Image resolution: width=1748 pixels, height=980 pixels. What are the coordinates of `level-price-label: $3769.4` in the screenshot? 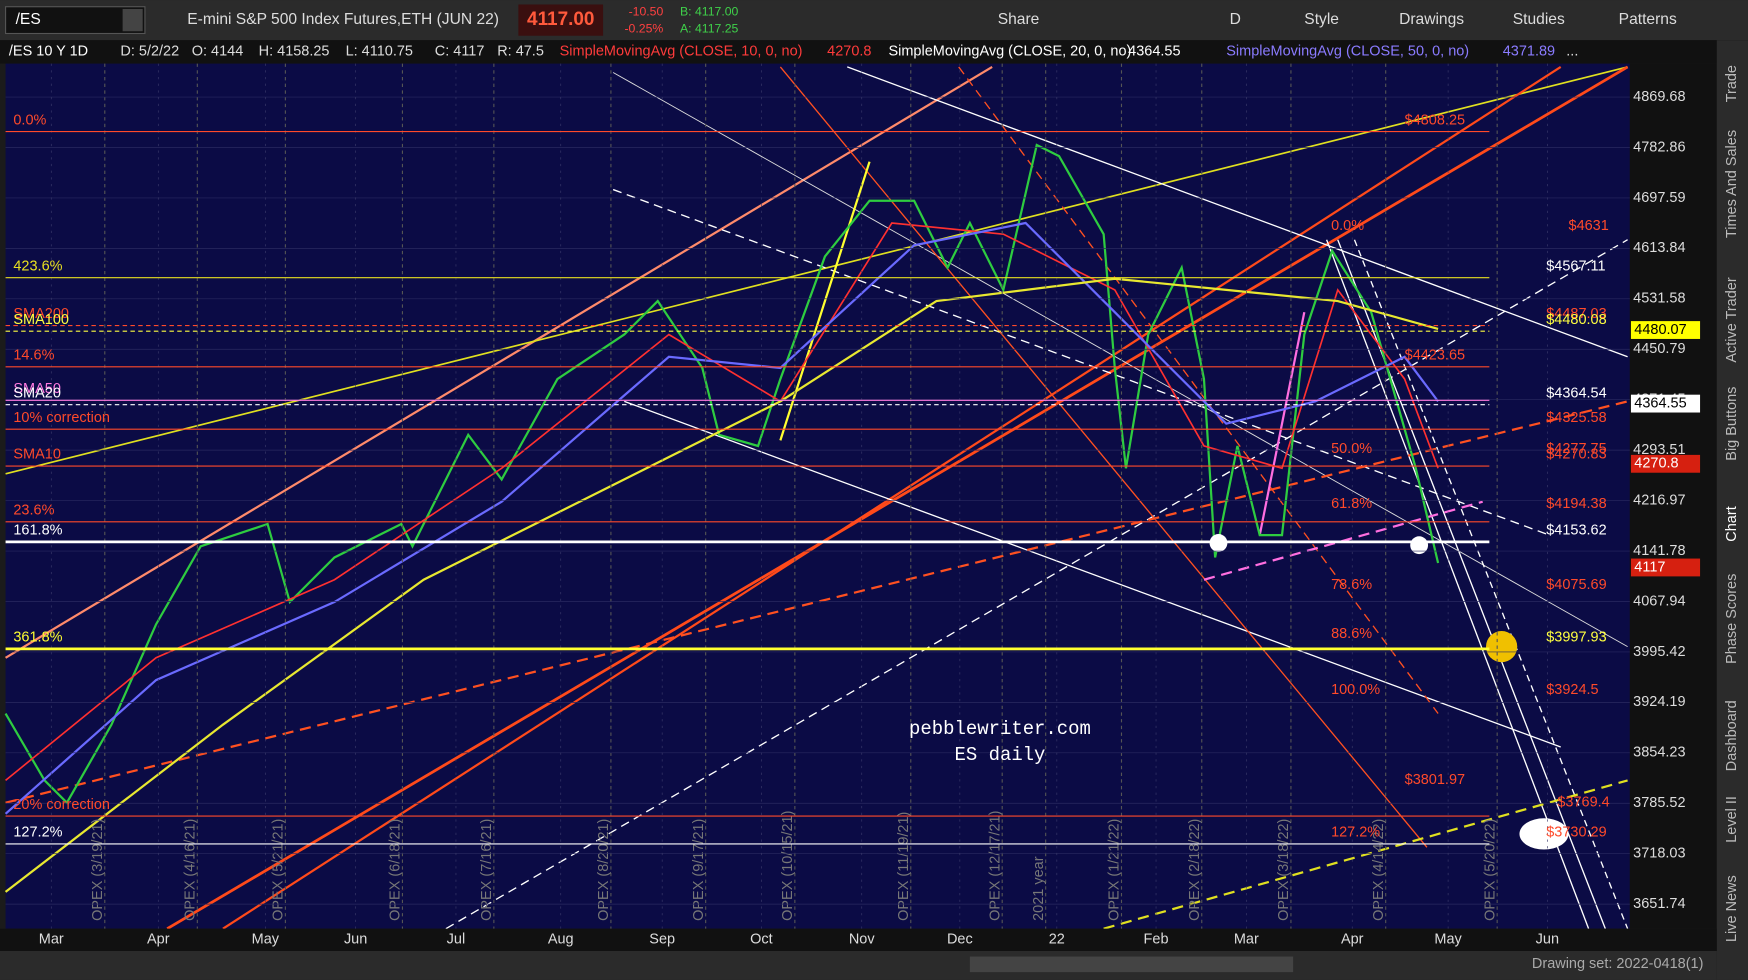 It's located at (1583, 803).